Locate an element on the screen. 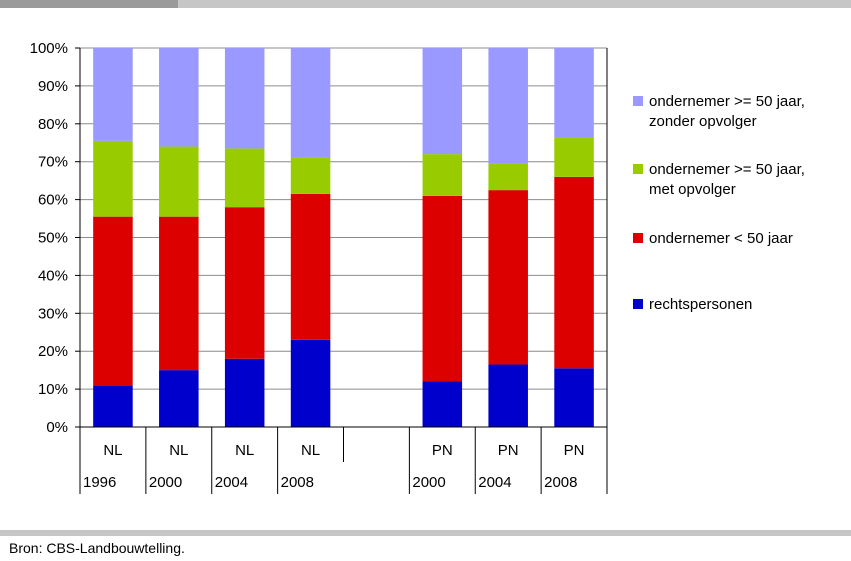 The width and height of the screenshot is (851, 561). y-tick-label: 40% is located at coordinates (53, 275).